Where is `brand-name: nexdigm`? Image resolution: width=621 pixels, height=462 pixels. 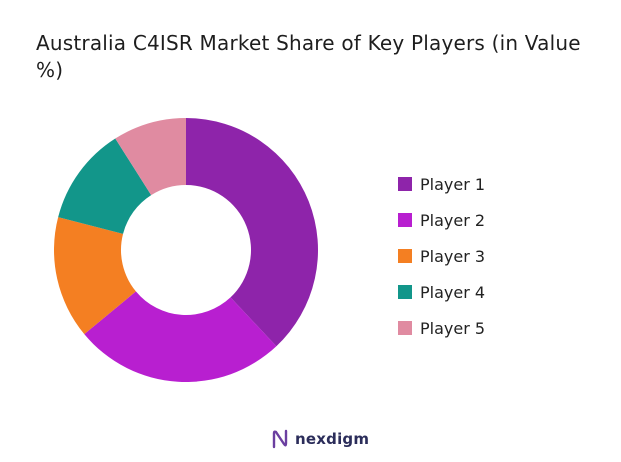 brand-name: nexdigm is located at coordinates (332, 439).